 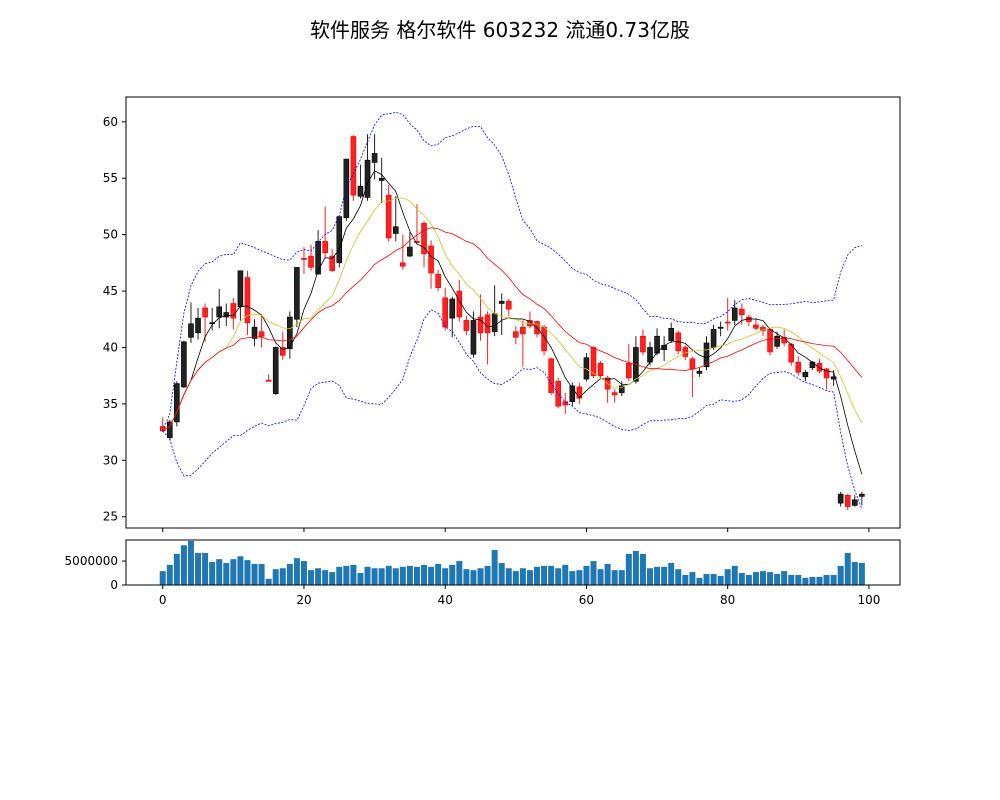 I want to click on volume-y-tick-label: 0, so click(x=114, y=585).